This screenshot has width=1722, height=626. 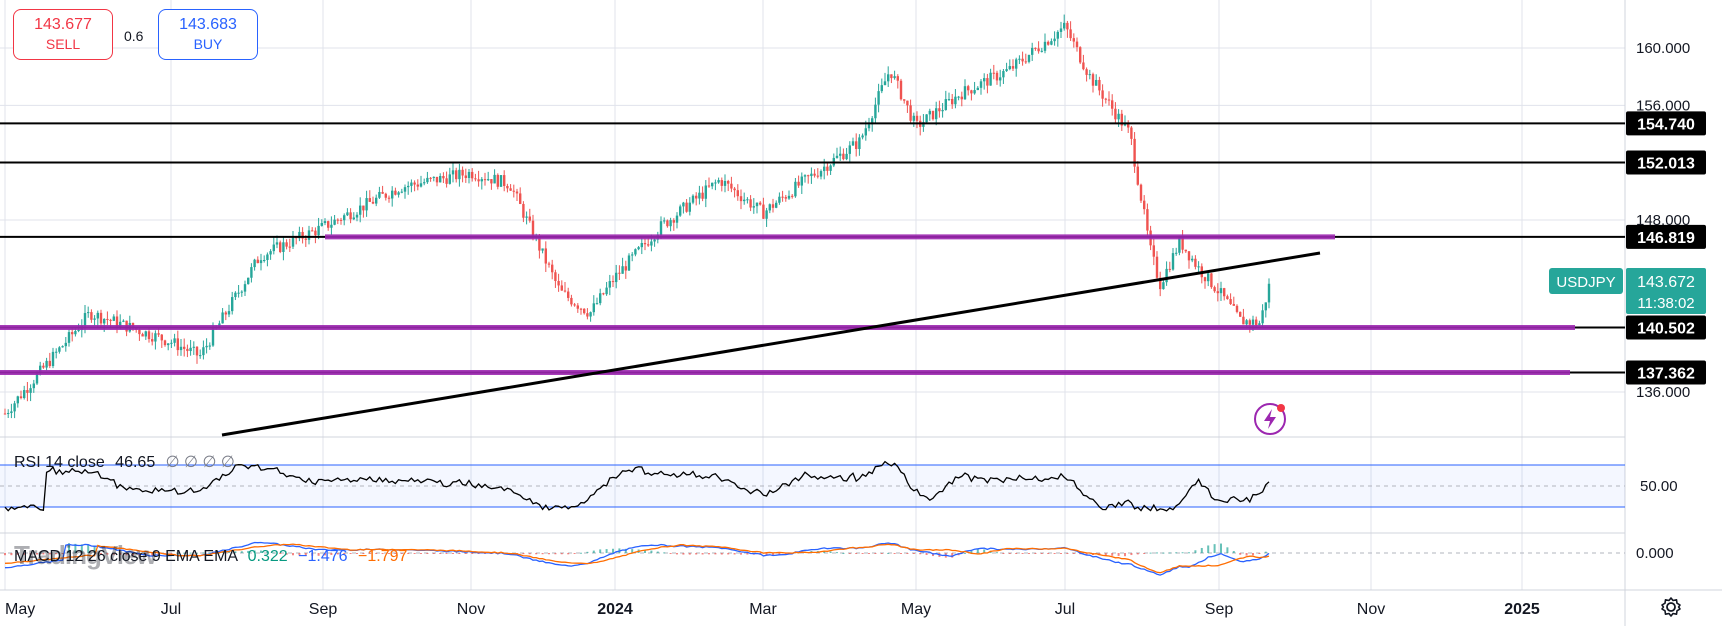 What do you see at coordinates (63, 34) in the screenshot?
I see `sell-button: 143.677 SELL` at bounding box center [63, 34].